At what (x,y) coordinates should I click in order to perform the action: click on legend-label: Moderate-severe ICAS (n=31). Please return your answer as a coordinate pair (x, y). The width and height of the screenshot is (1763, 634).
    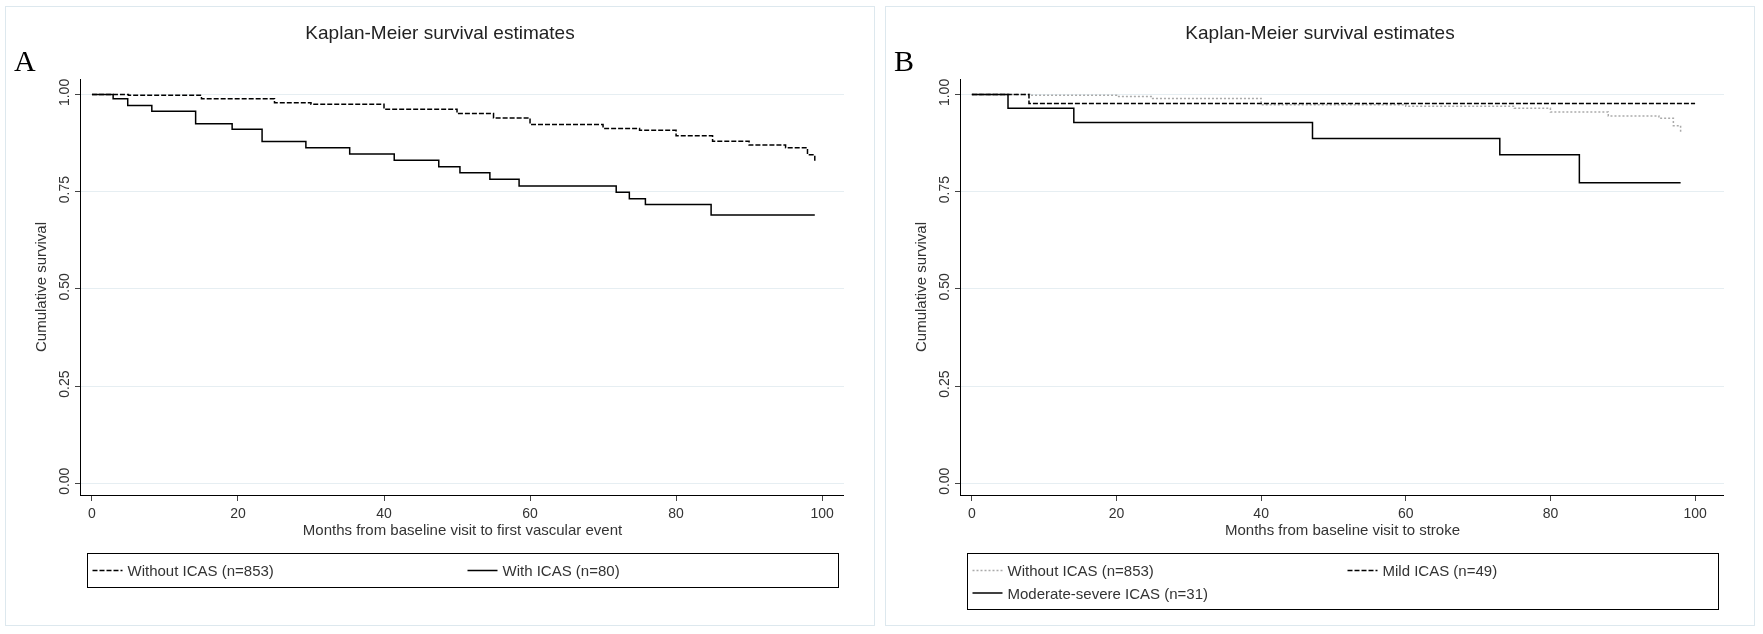
    Looking at the image, I should click on (1108, 593).